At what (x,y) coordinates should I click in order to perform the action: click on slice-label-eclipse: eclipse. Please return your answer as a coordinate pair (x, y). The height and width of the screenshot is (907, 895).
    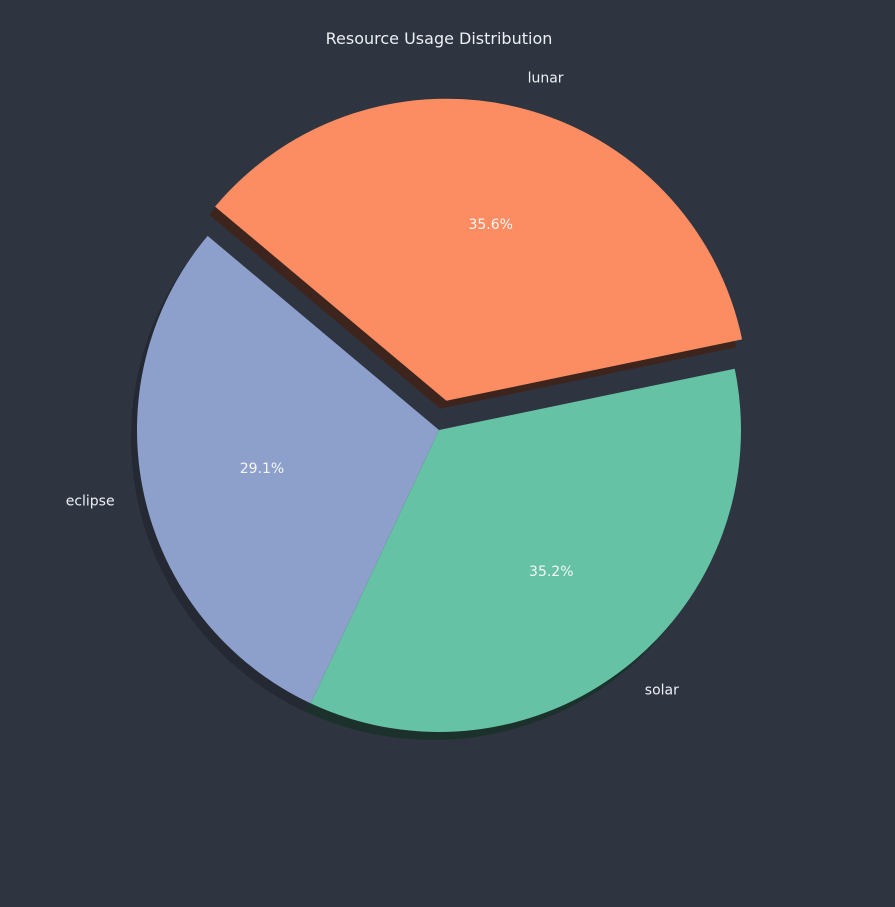
    Looking at the image, I should click on (90, 502).